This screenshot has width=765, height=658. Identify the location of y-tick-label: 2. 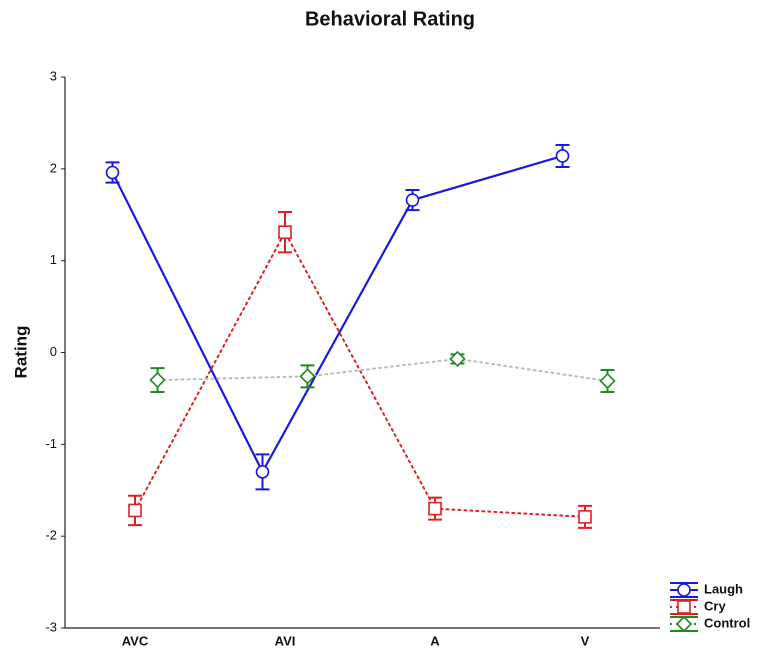
(53, 167).